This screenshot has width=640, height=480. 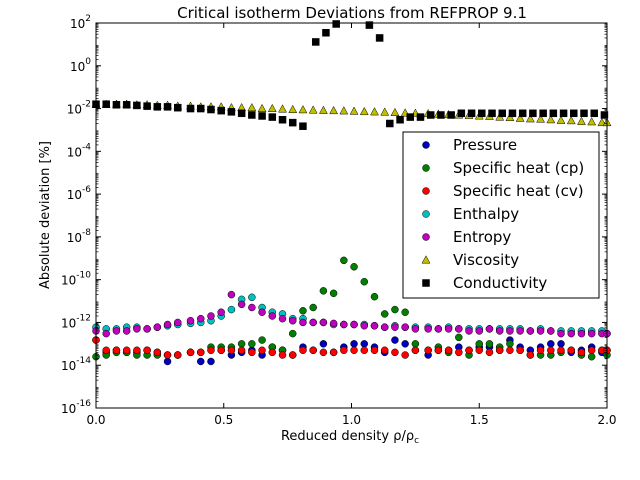 What do you see at coordinates (501, 215) in the screenshot?
I see `legend-box` at bounding box center [501, 215].